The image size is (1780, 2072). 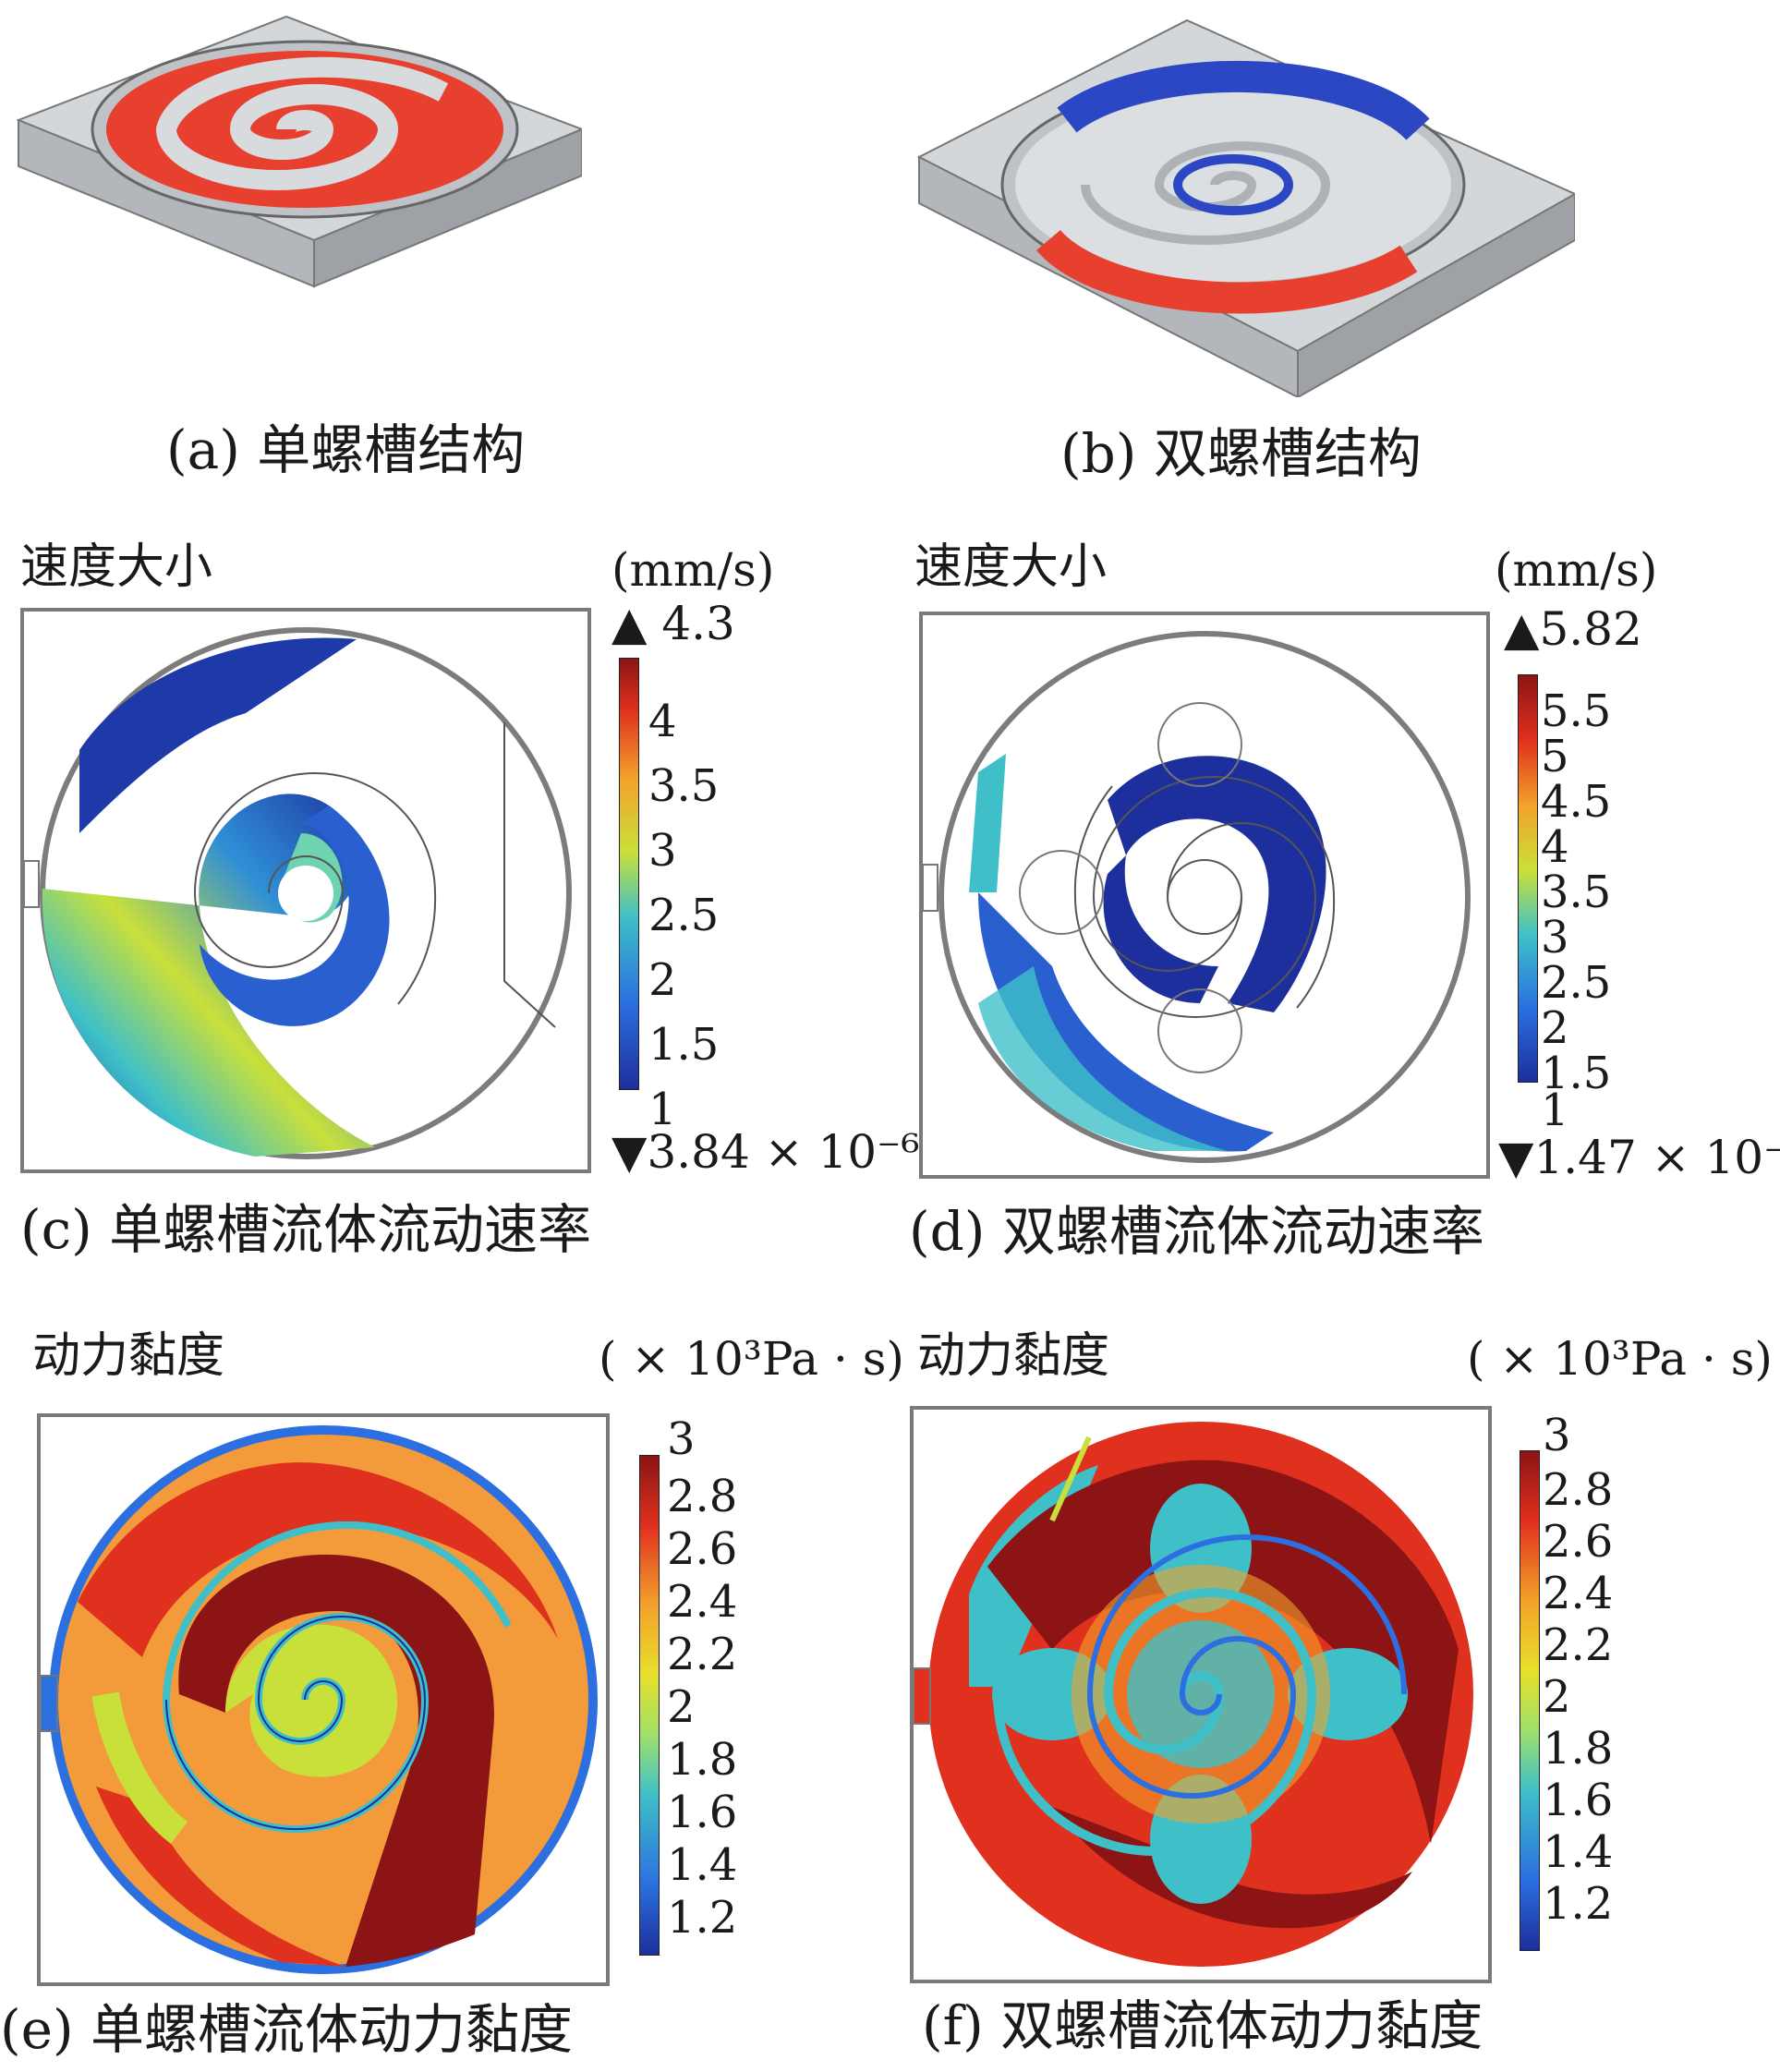 I want to click on single-groove-structure-illustration, so click(x=299, y=151).